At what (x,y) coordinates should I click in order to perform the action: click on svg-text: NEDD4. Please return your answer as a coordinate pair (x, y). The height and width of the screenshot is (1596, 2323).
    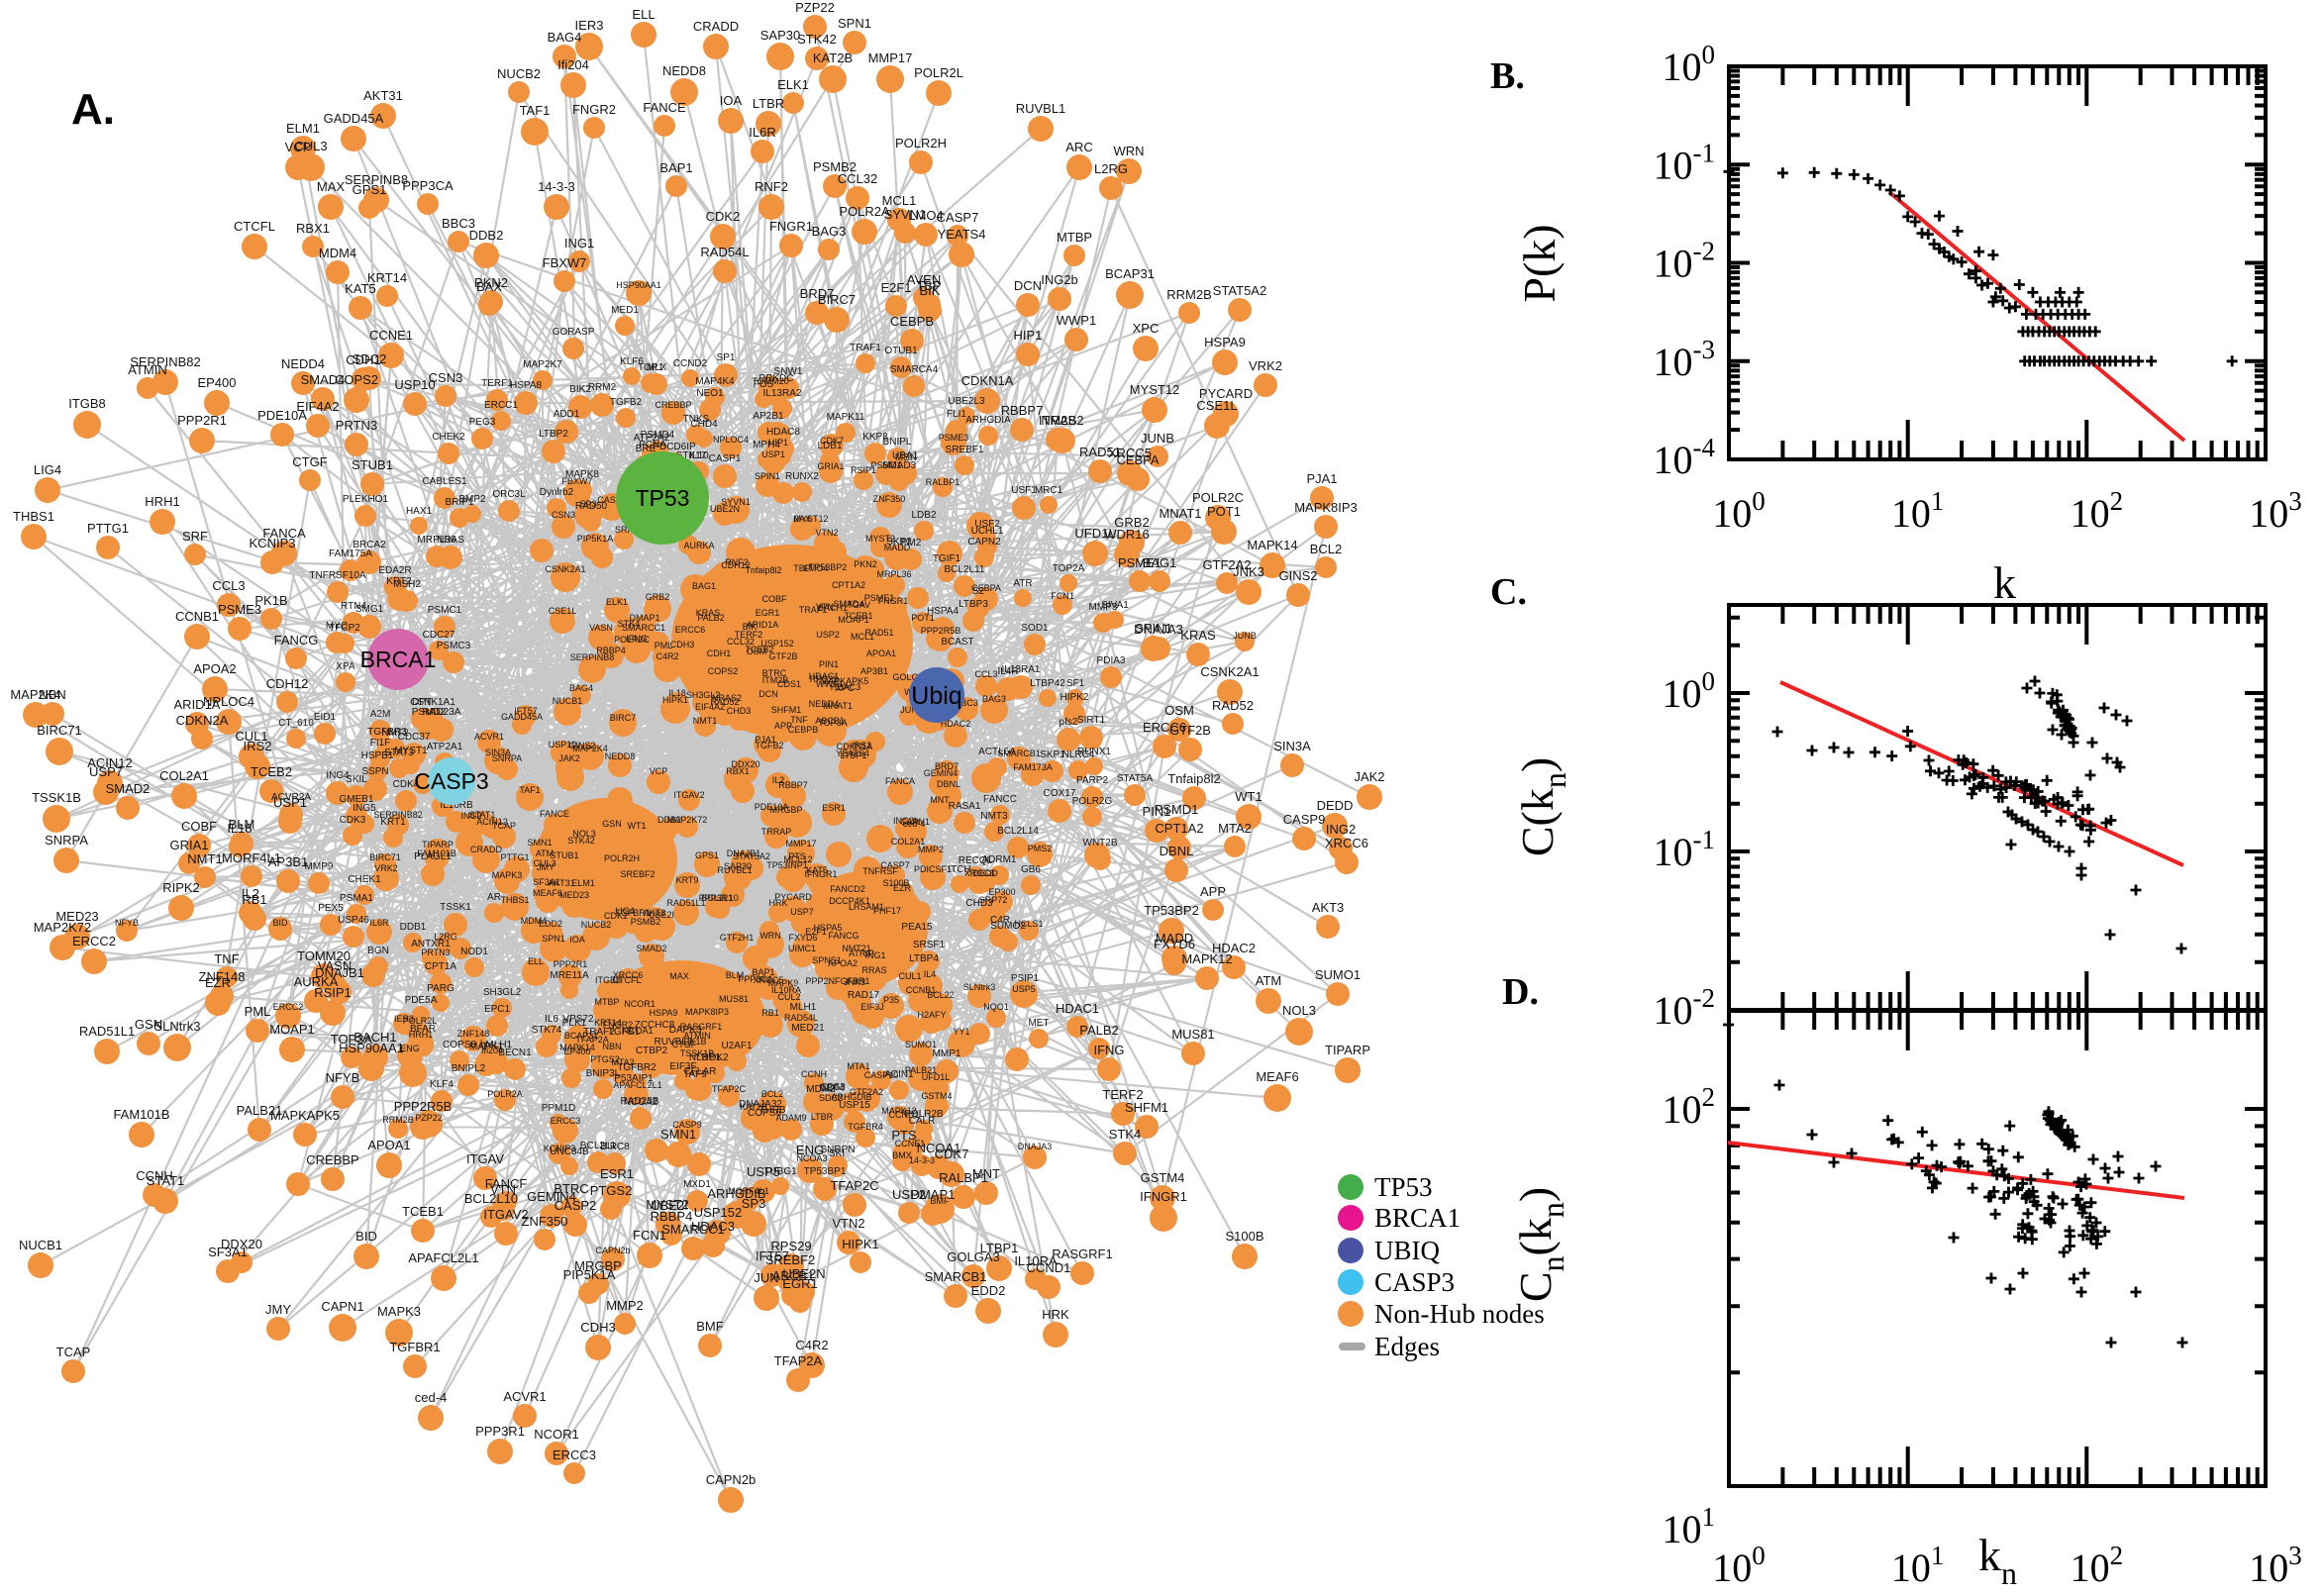
    Looking at the image, I should click on (824, 704).